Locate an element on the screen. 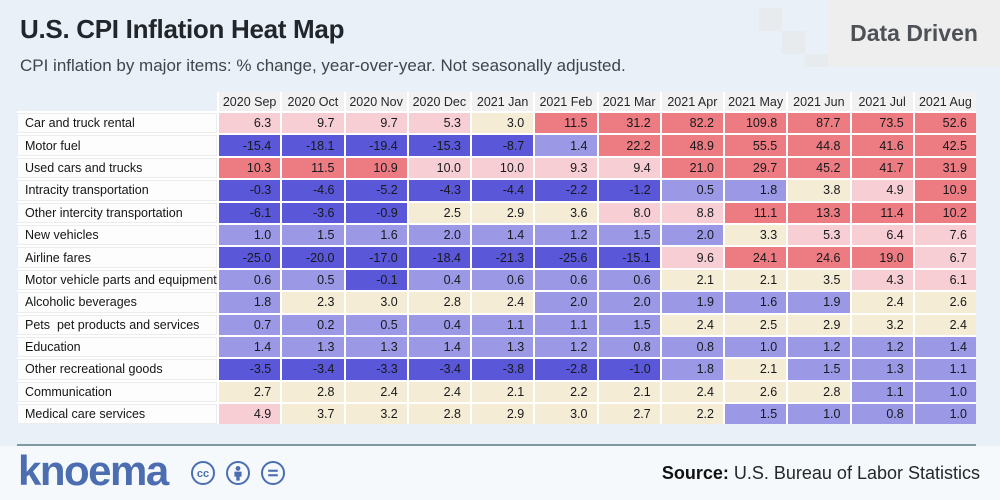 This screenshot has height=500, width=1000. row-label: Other recreational goods is located at coordinates (117, 369).